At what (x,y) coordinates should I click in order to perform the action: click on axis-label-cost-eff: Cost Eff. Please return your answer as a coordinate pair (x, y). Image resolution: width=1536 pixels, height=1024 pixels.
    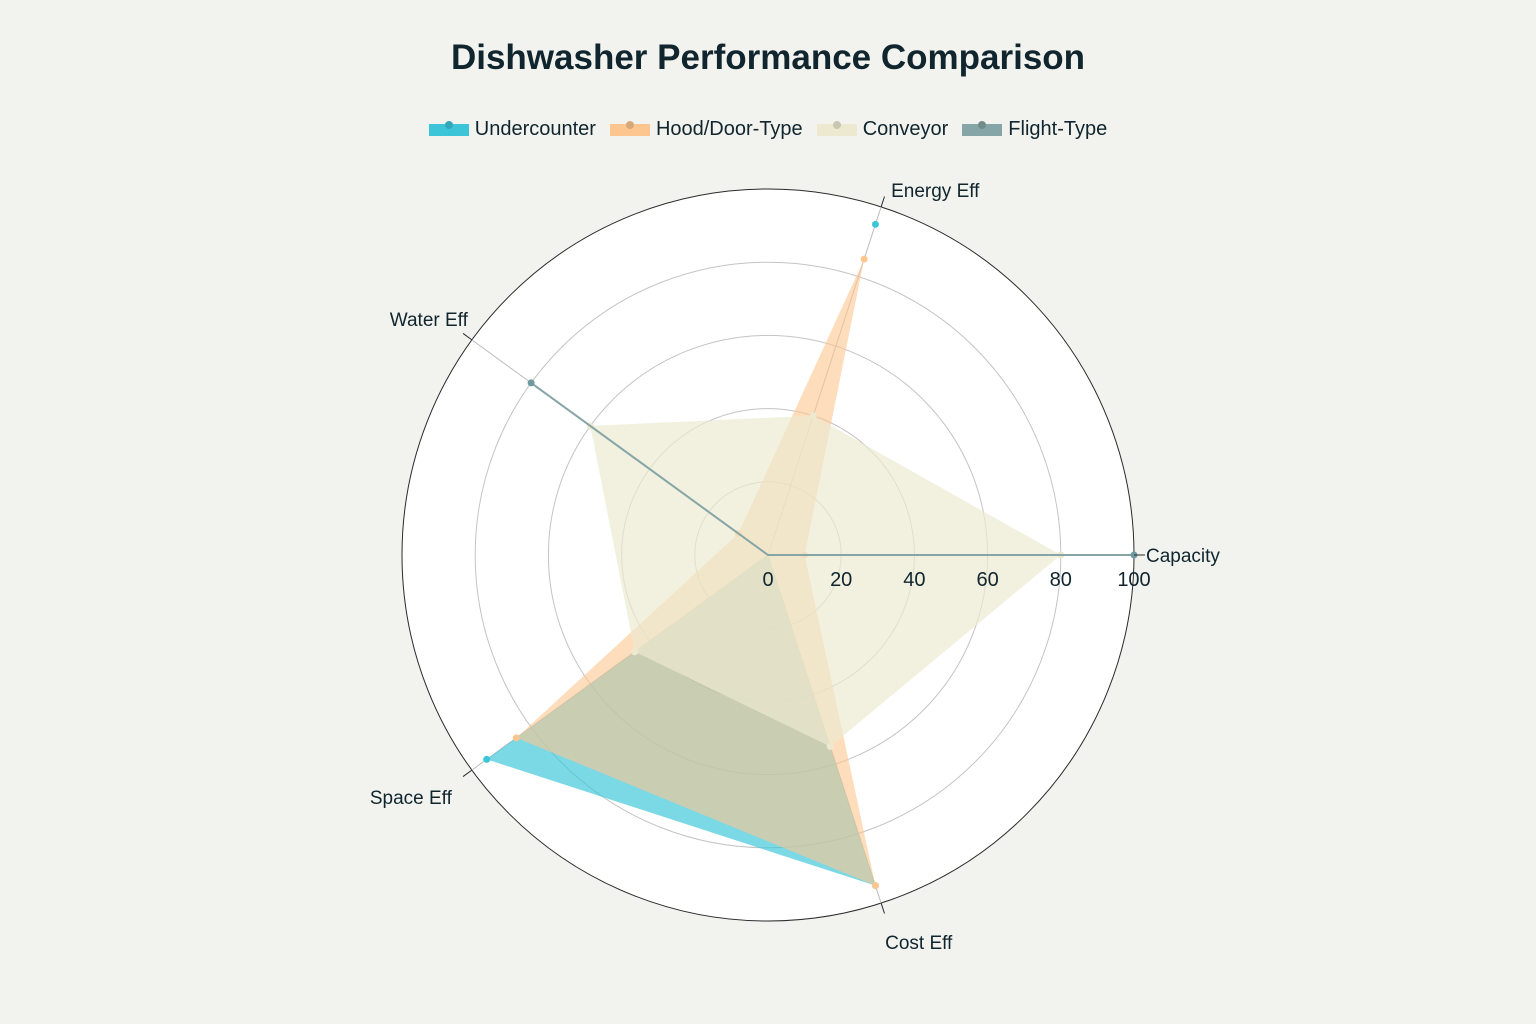
    Looking at the image, I should click on (919, 943).